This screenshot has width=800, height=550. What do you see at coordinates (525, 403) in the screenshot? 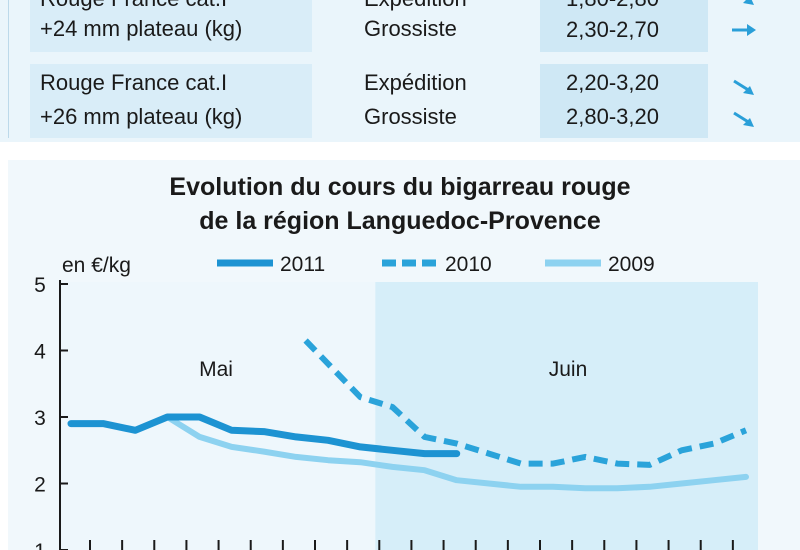
I see `series-line-2010` at bounding box center [525, 403].